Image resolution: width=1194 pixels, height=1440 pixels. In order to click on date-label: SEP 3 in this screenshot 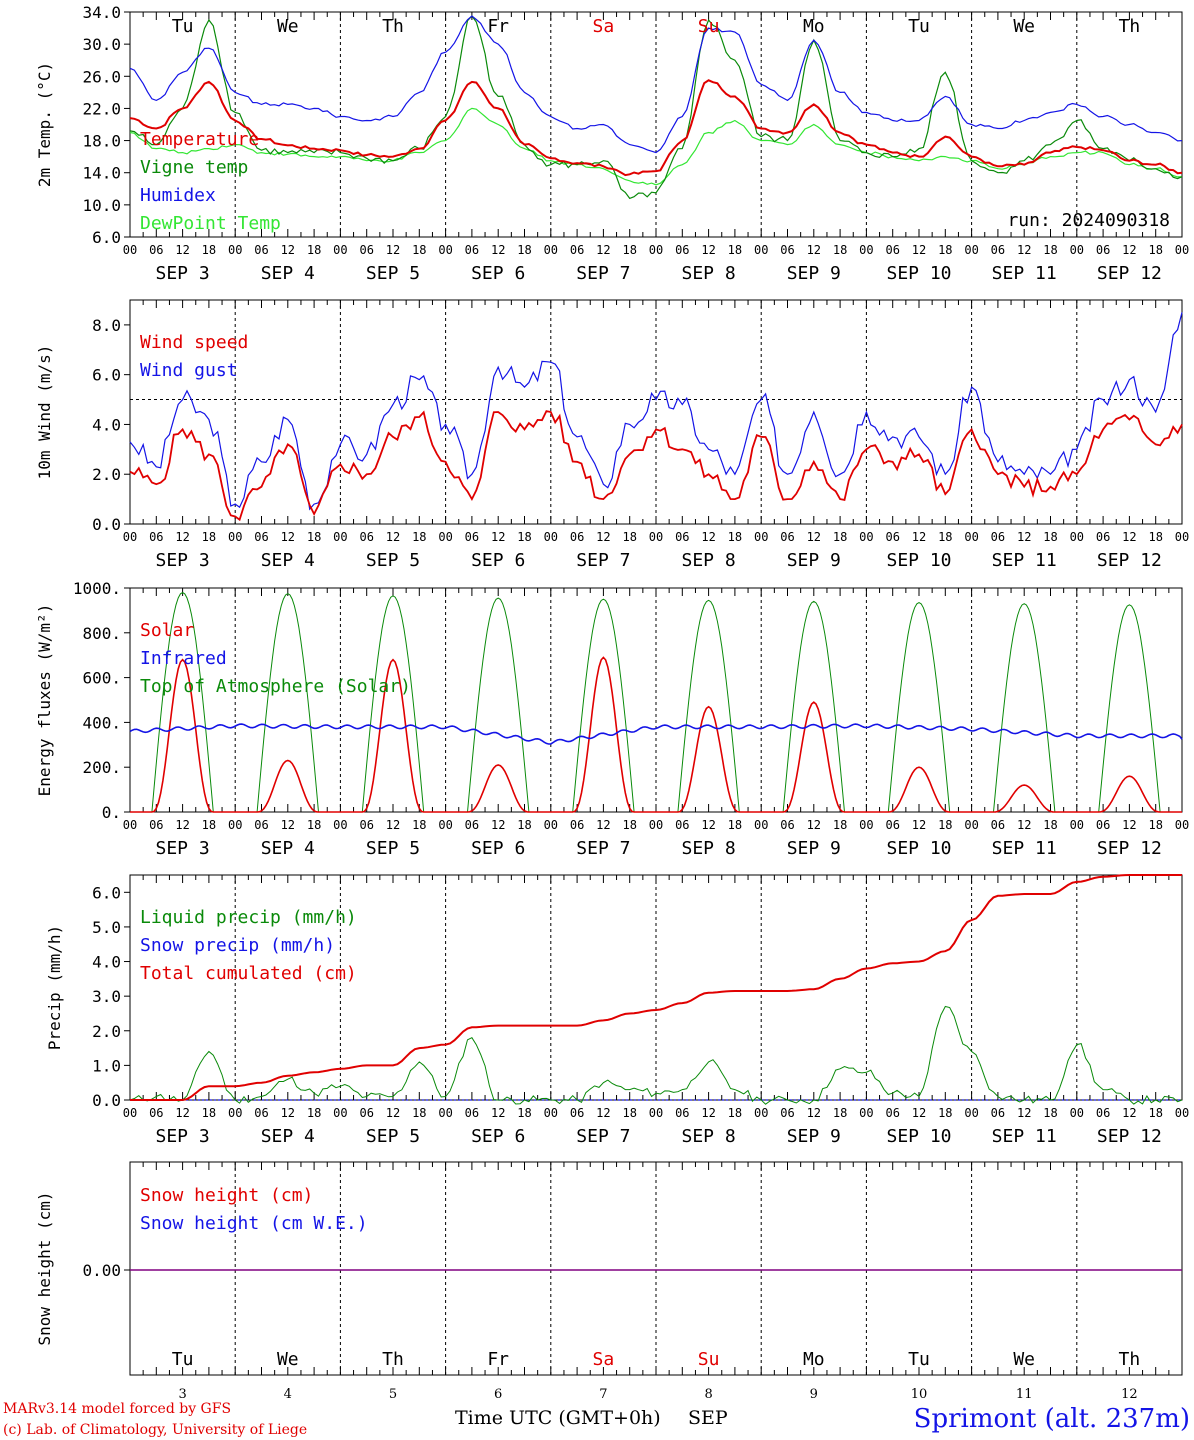, I will do `click(183, 273)`.